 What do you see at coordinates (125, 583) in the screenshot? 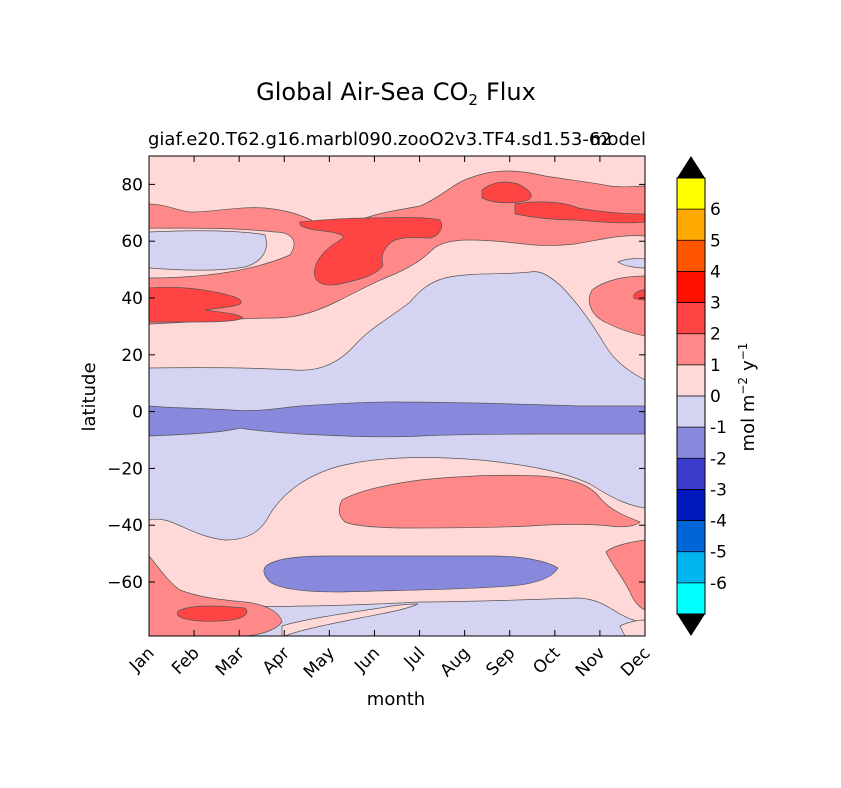
I see `y-tick-label: −60` at bounding box center [125, 583].